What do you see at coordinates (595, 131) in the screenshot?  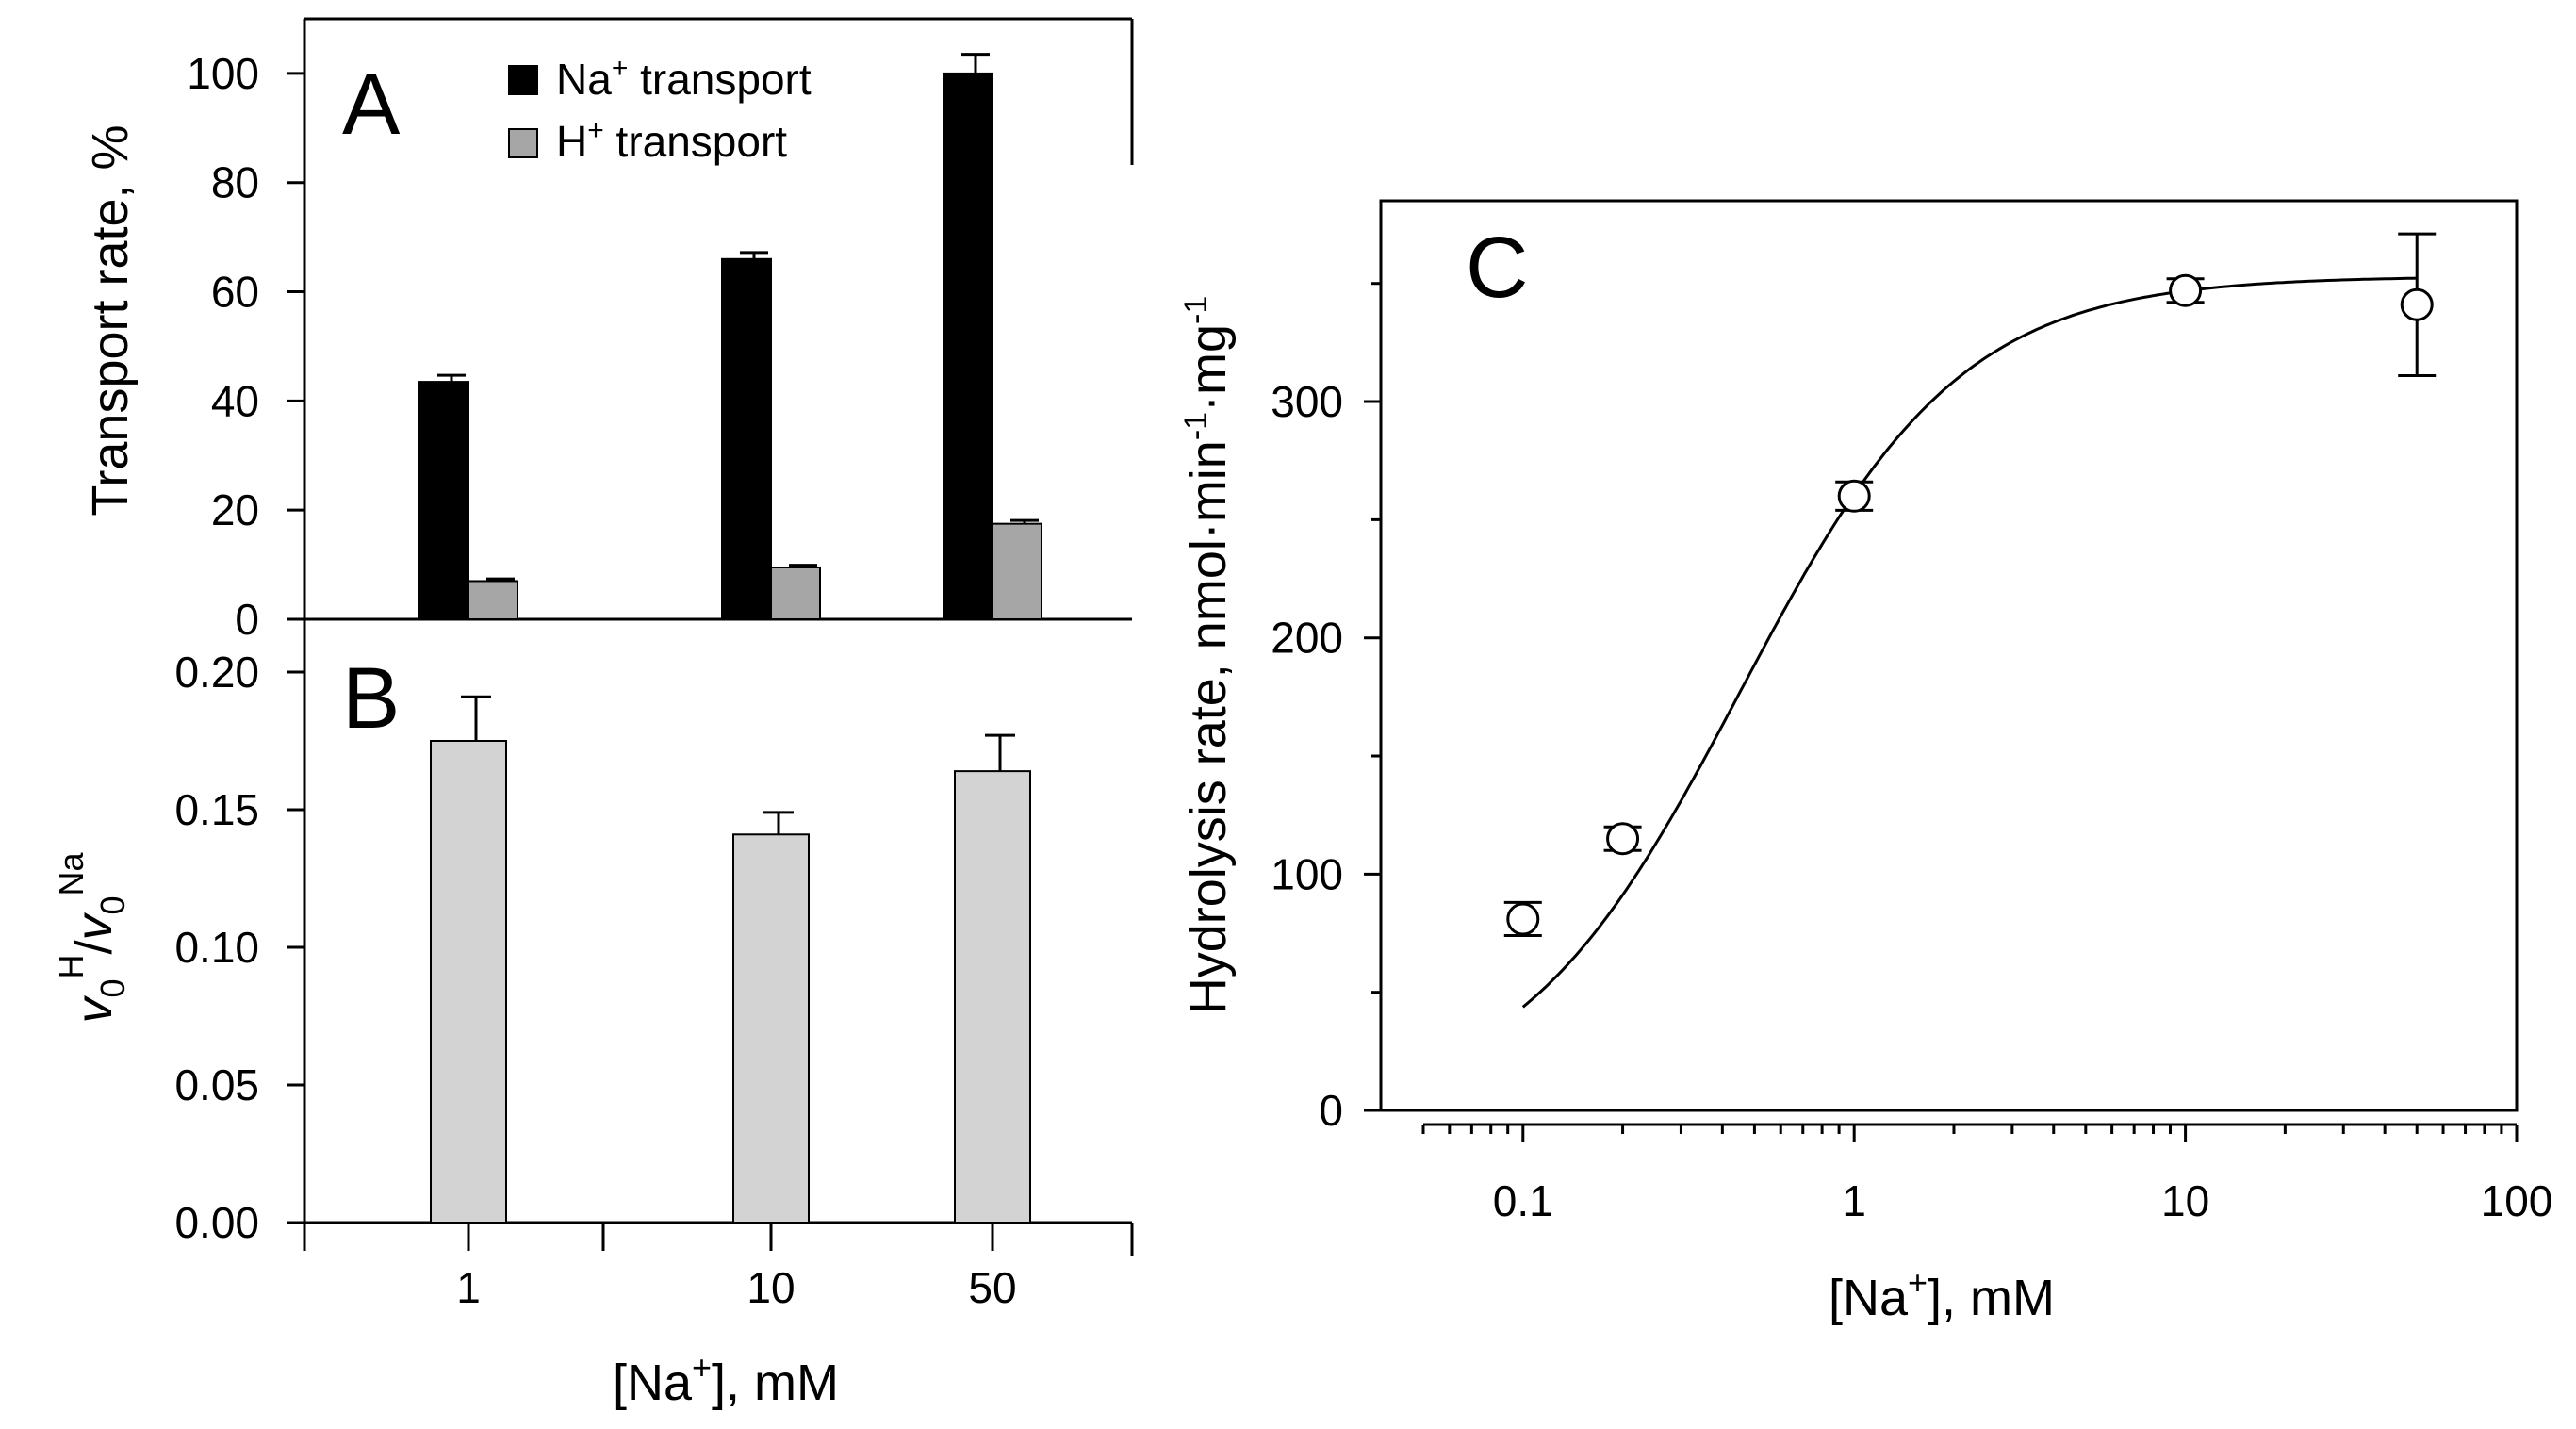 I see `legend-h-sup: +` at bounding box center [595, 131].